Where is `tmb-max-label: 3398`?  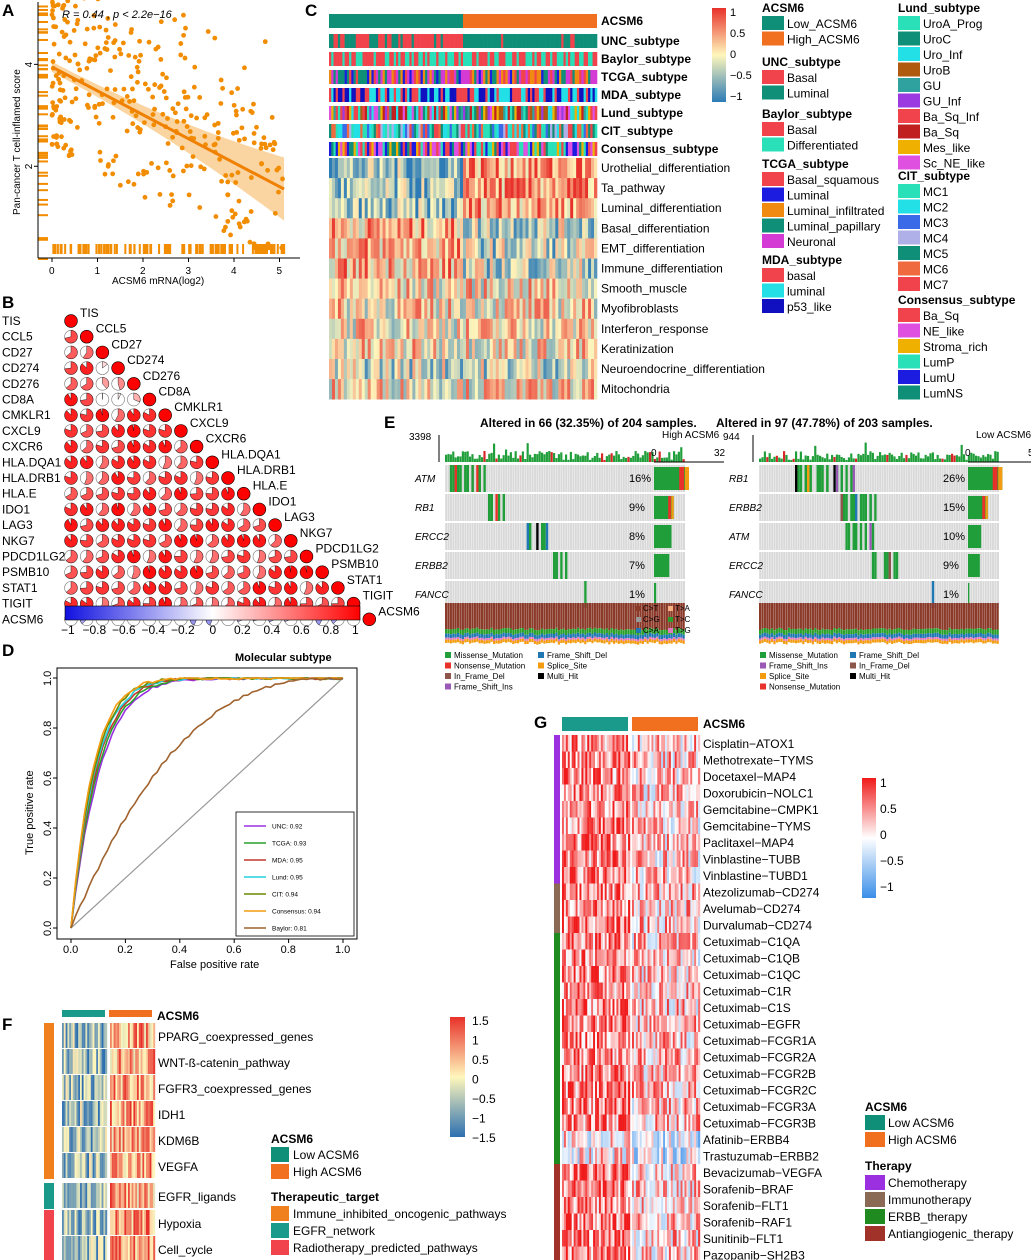 tmb-max-label: 3398 is located at coordinates (420, 437).